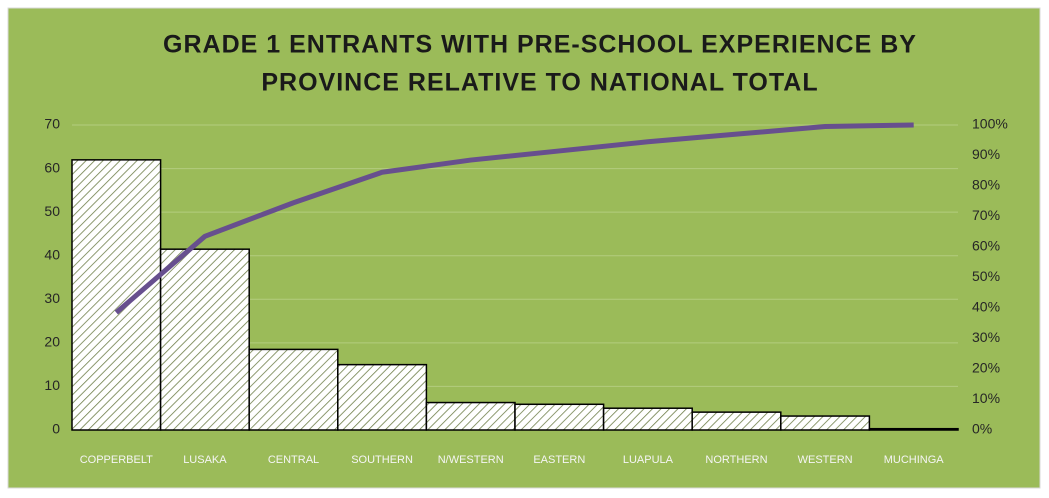  I want to click on y-tick-label: 50, so click(52, 211).